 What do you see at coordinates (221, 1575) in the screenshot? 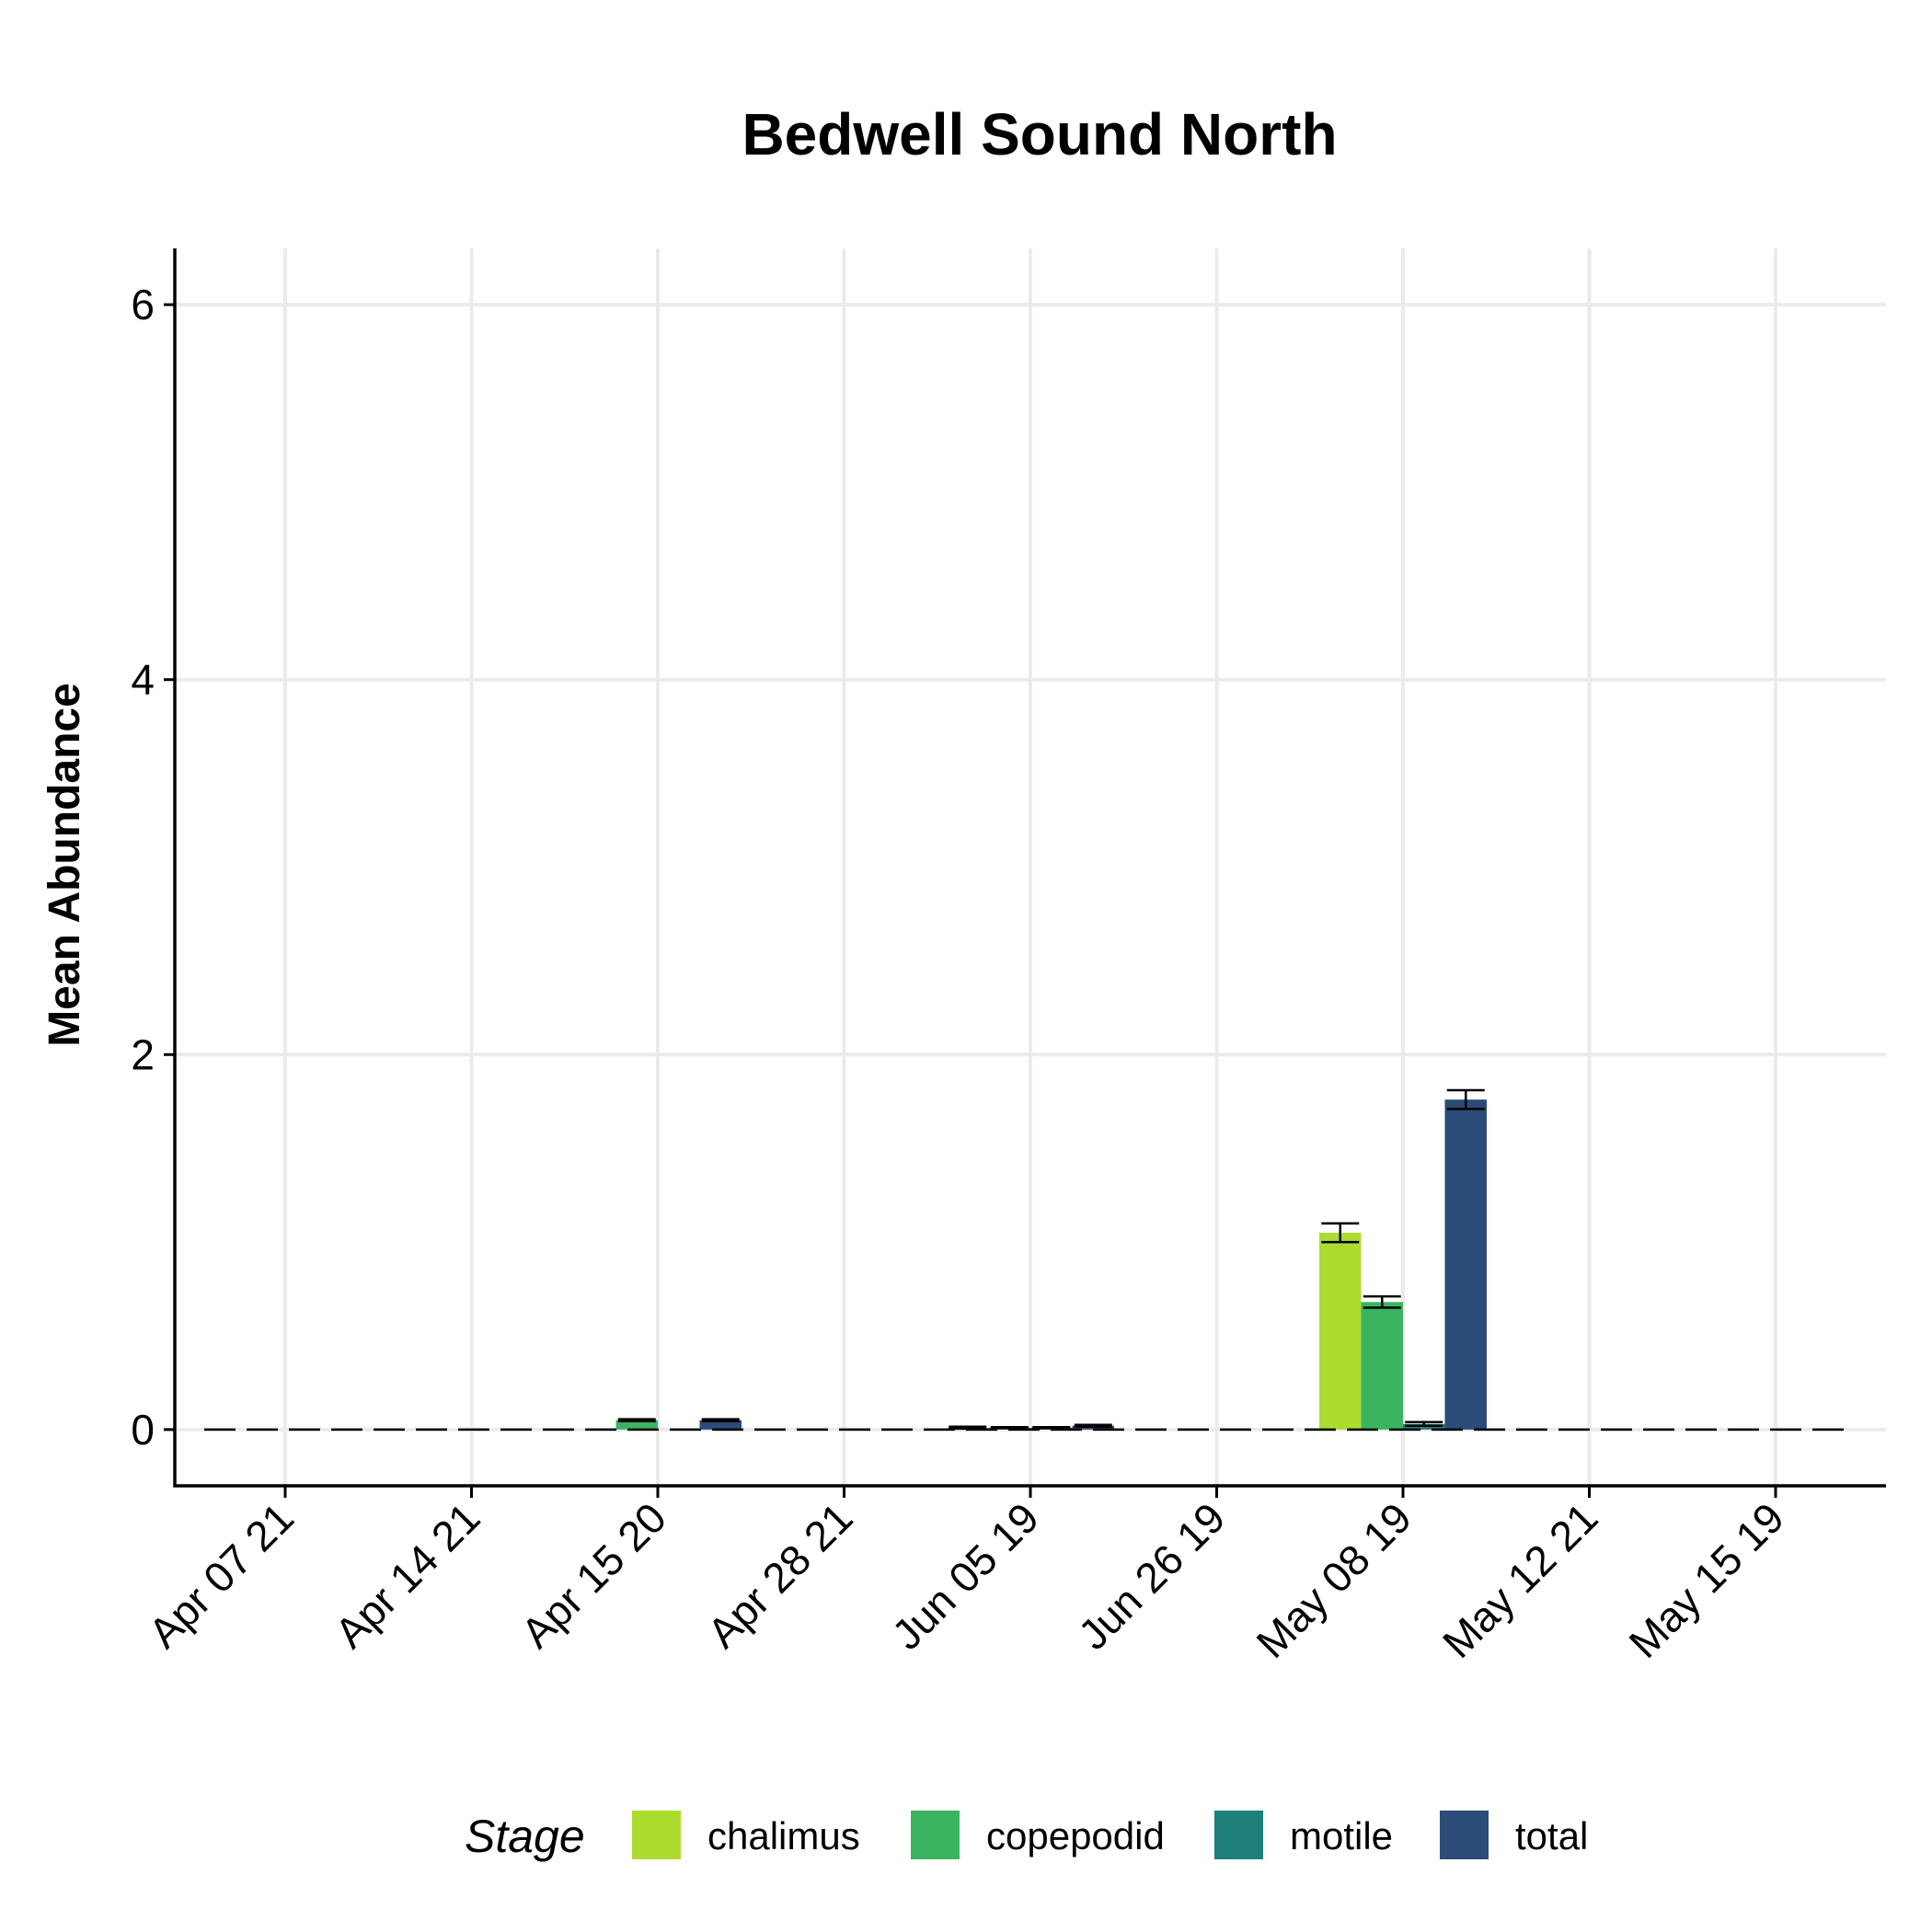
I see `x-tick-label: Apr 07 21` at bounding box center [221, 1575].